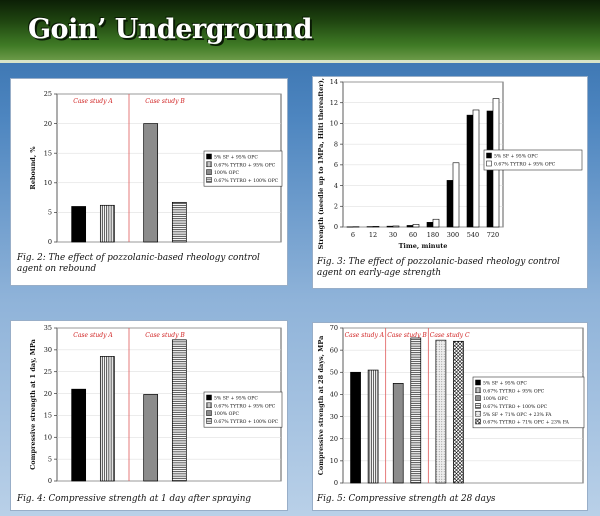  I want to click on y-tick-label: 60, so click(334, 350).